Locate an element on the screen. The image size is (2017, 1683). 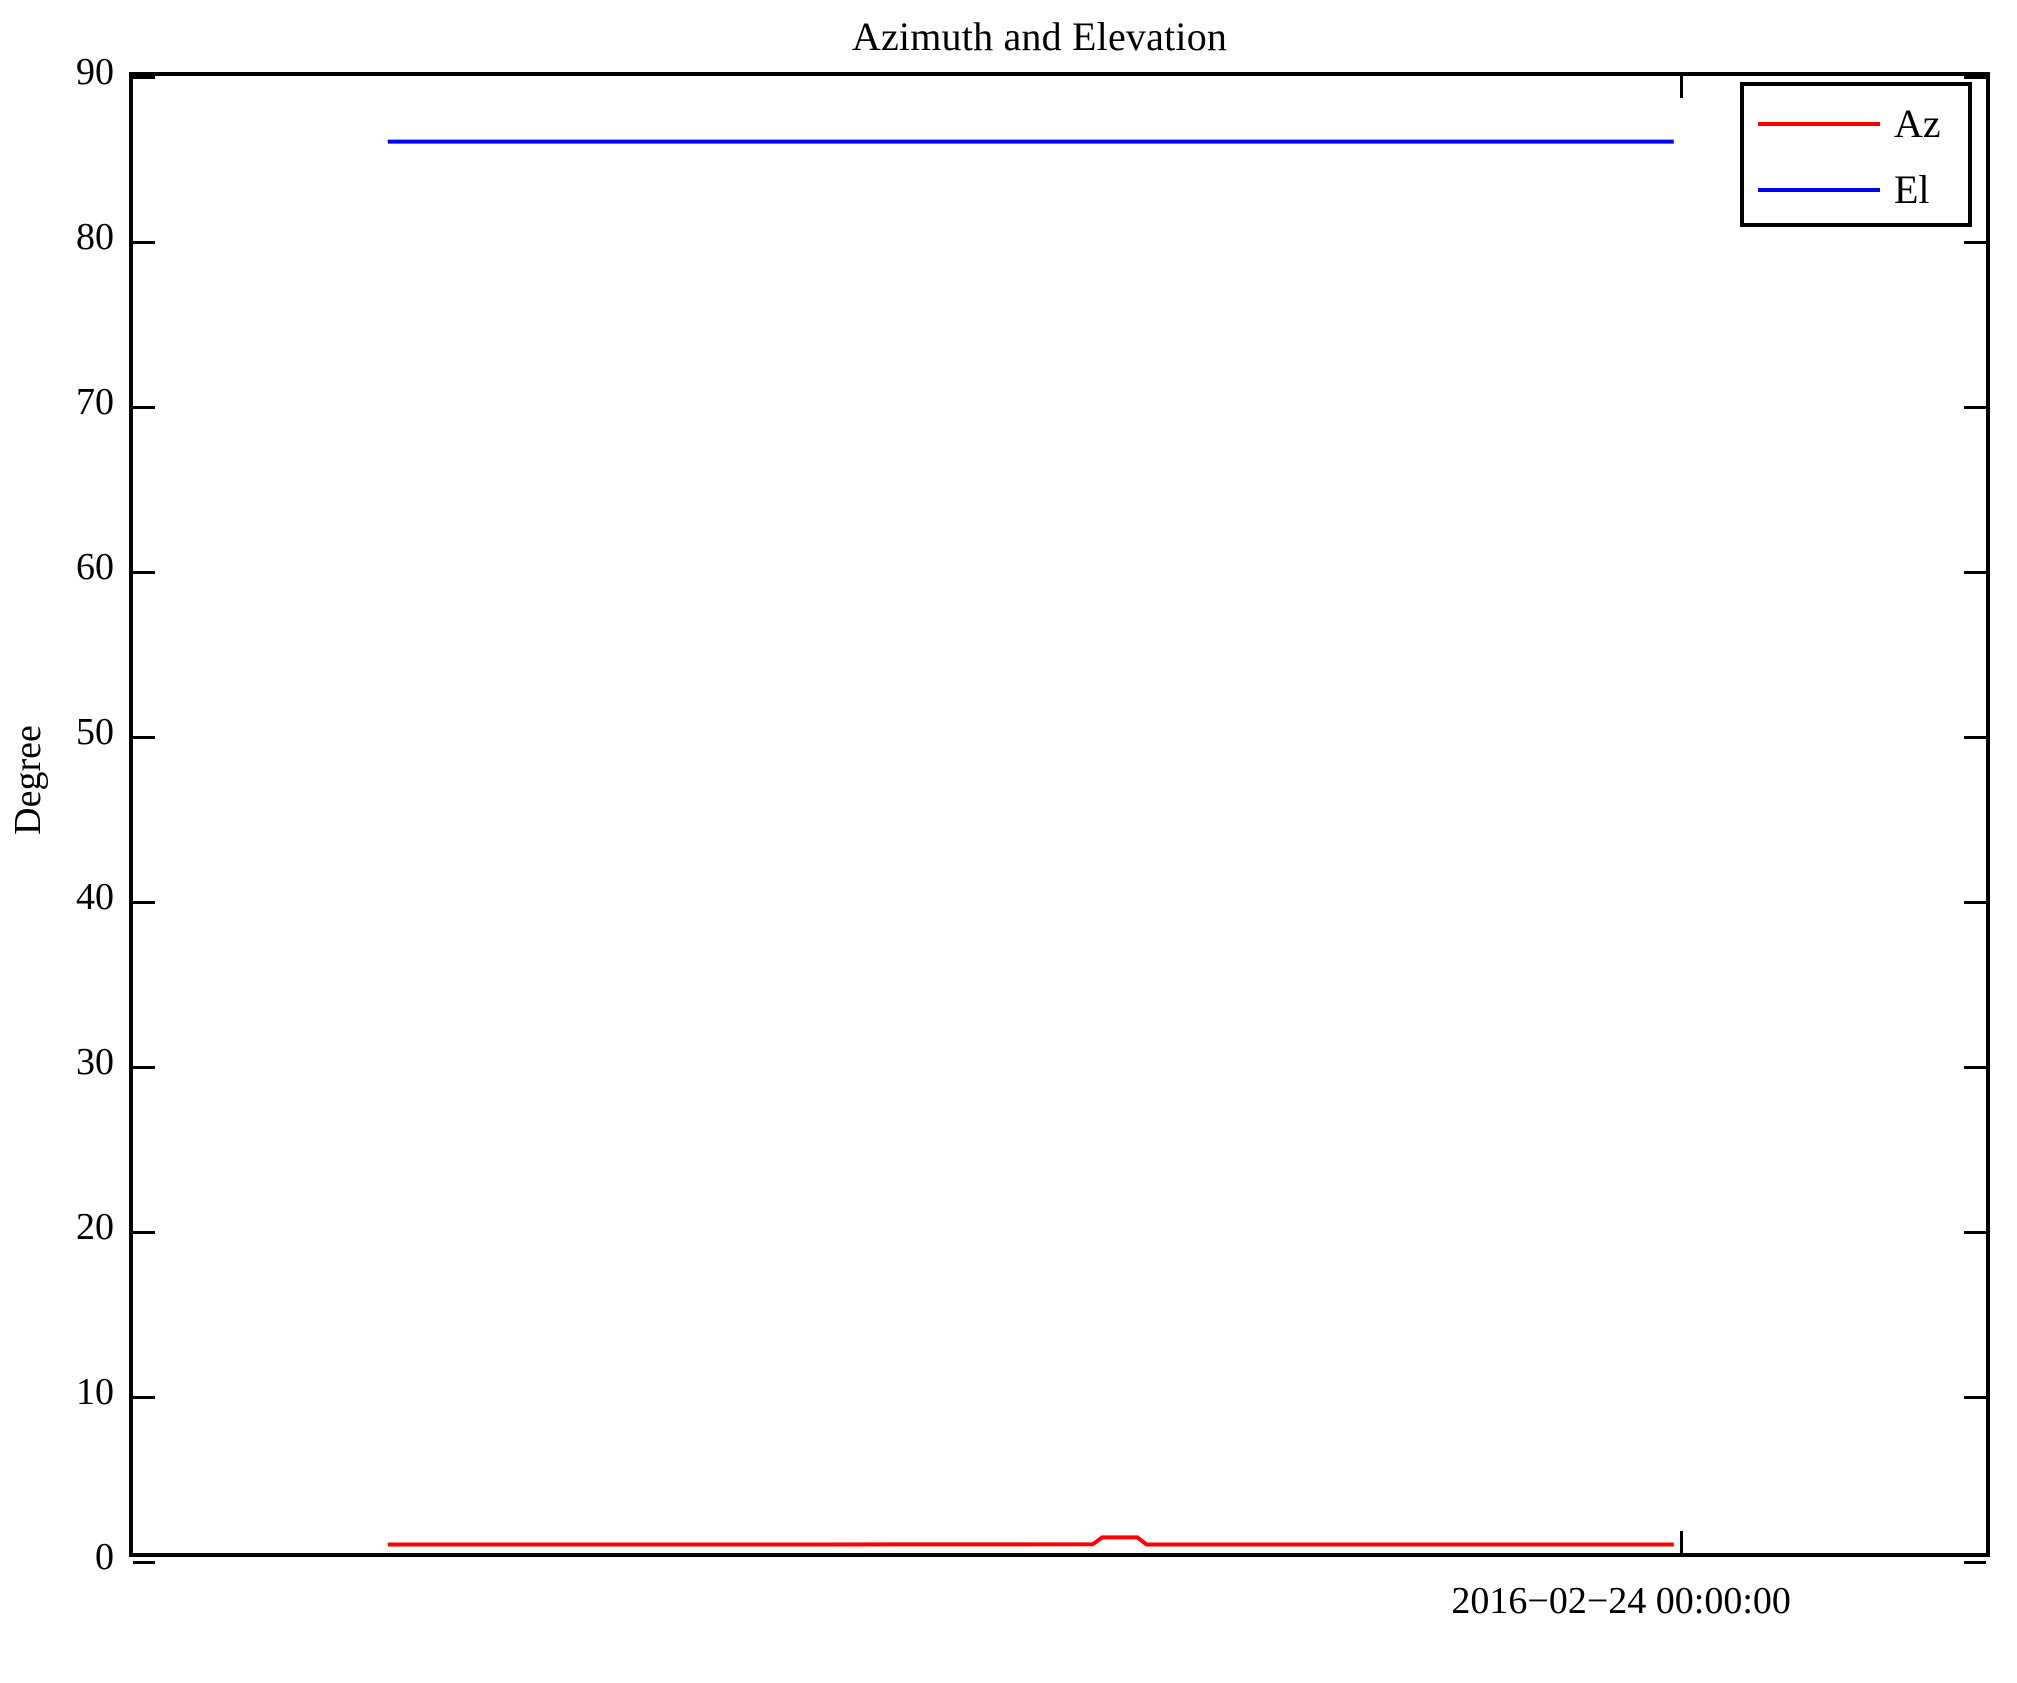
page-title: Azimuth and Elevation is located at coordinates (1039, 36).